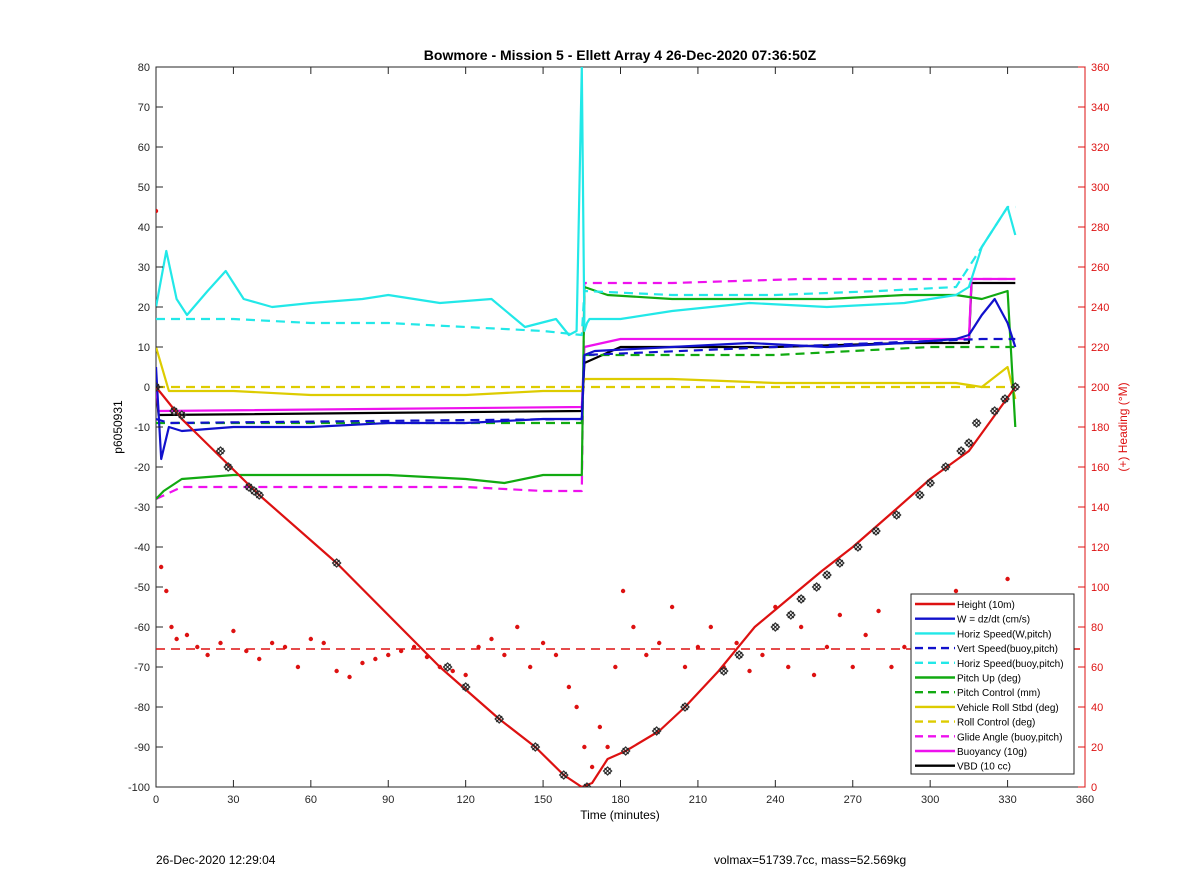 This screenshot has height=885, width=1200. What do you see at coordinates (1100, 268) in the screenshot?
I see `y2-tick-label: 260` at bounding box center [1100, 268].